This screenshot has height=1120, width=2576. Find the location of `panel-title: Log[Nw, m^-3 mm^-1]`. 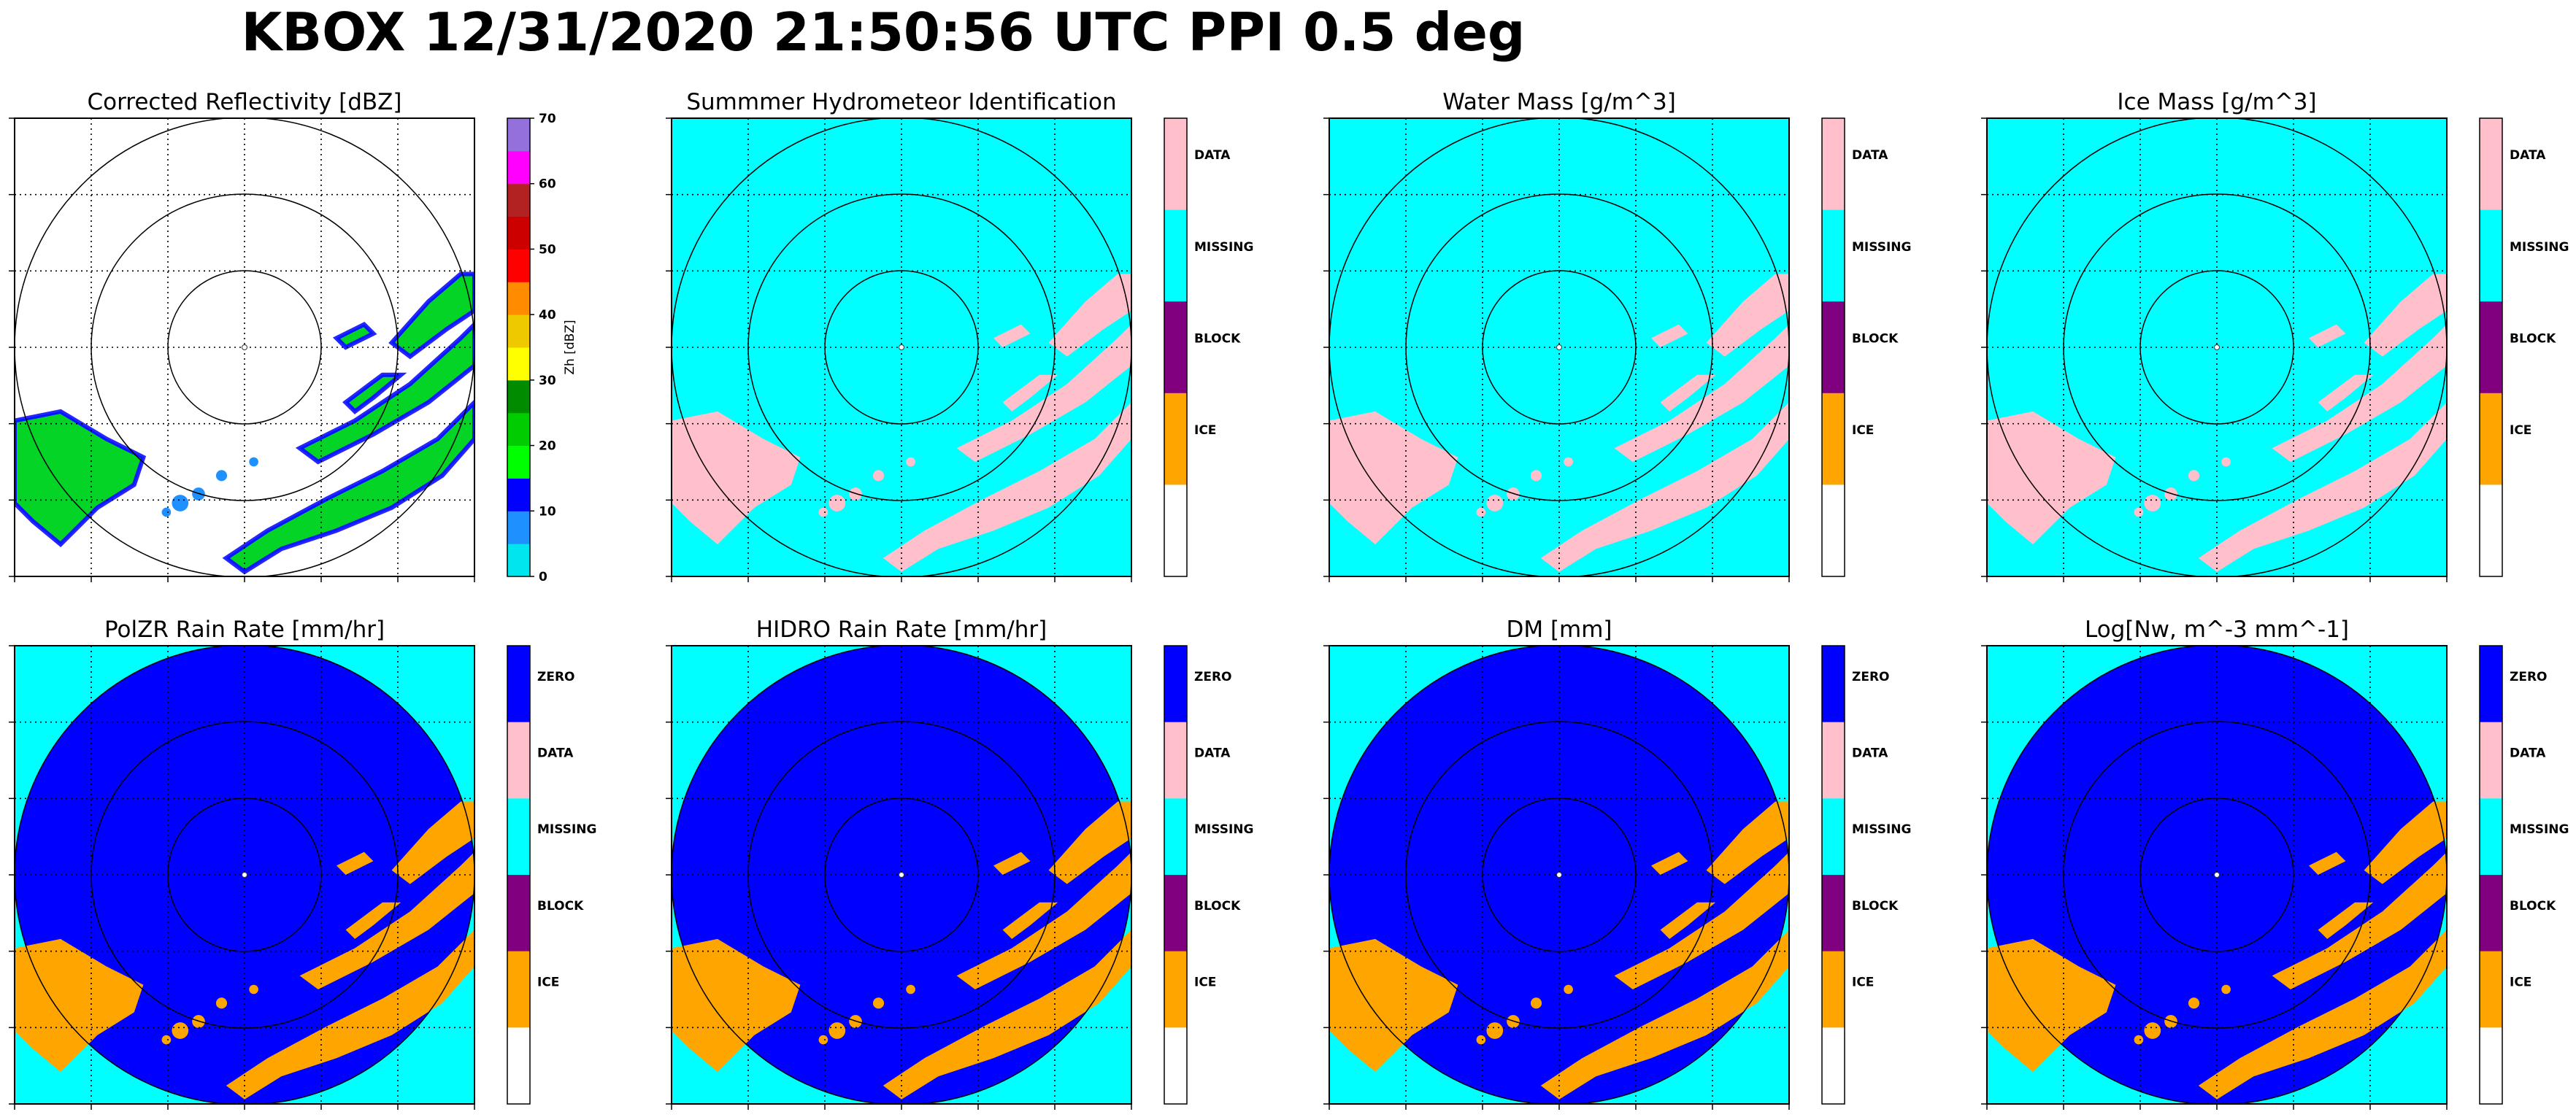

panel-title: Log[Nw, m^-3 mm^-1] is located at coordinates (2217, 630).